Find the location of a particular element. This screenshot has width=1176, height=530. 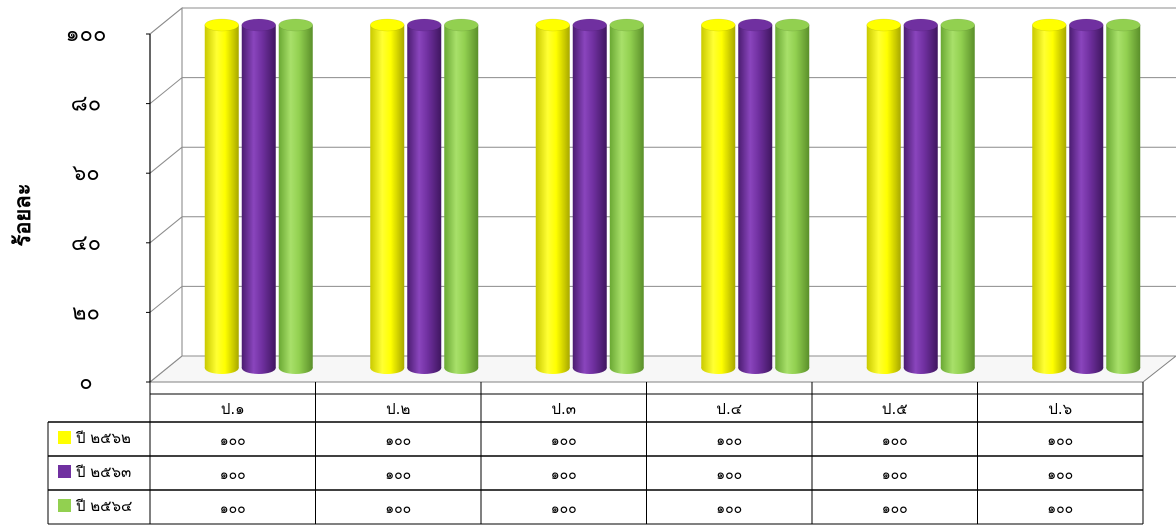

x-tick-label: ป.๕ is located at coordinates (895, 409).